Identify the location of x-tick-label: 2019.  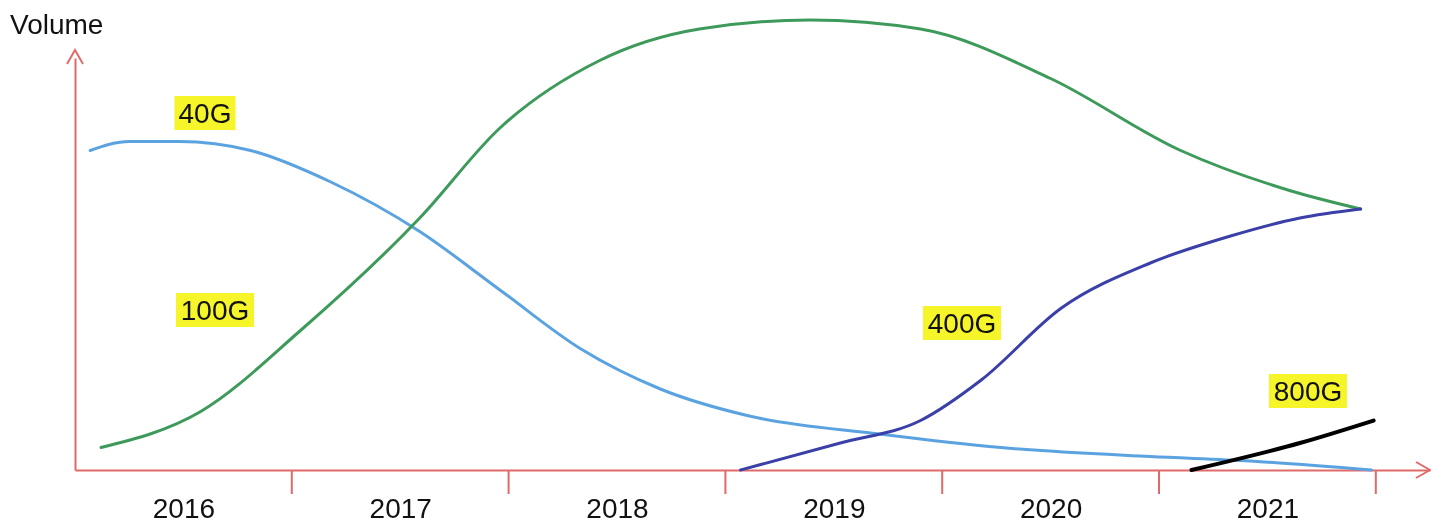
(834, 507).